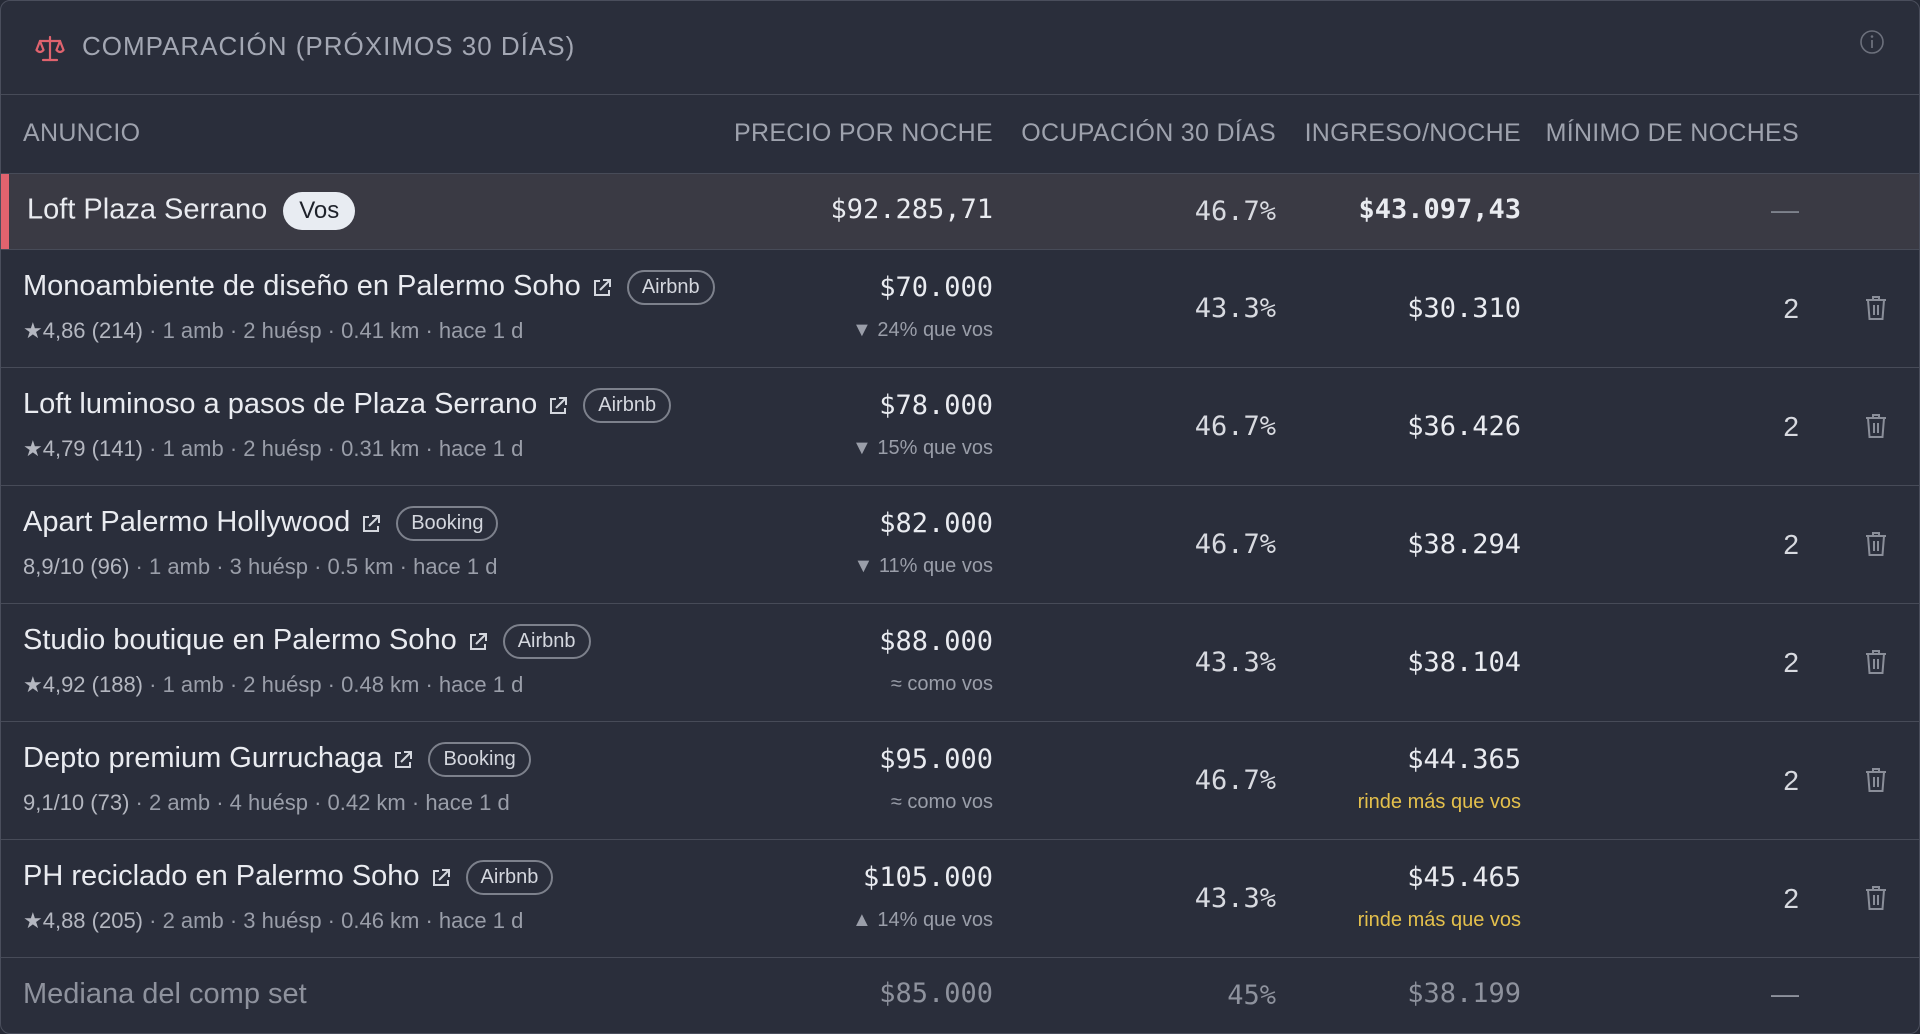 The height and width of the screenshot is (1034, 1920). Describe the element at coordinates (936, 287) in the screenshot. I see `price: $70.000` at that location.